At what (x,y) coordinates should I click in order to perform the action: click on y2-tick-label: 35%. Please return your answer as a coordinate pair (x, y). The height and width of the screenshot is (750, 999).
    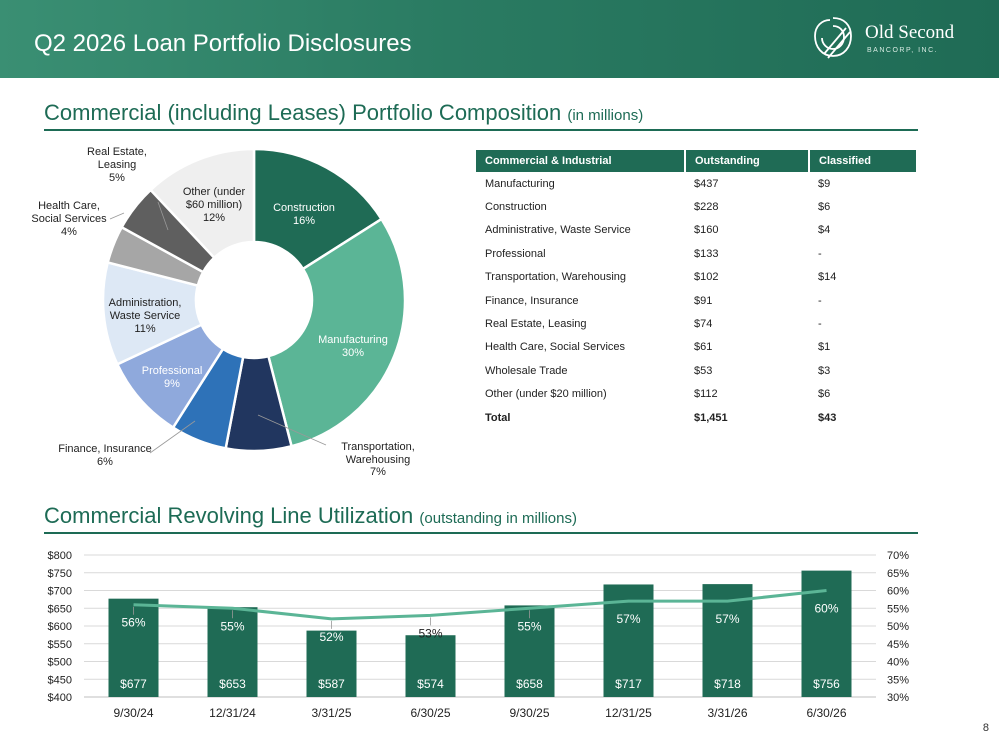
    Looking at the image, I should click on (898, 680).